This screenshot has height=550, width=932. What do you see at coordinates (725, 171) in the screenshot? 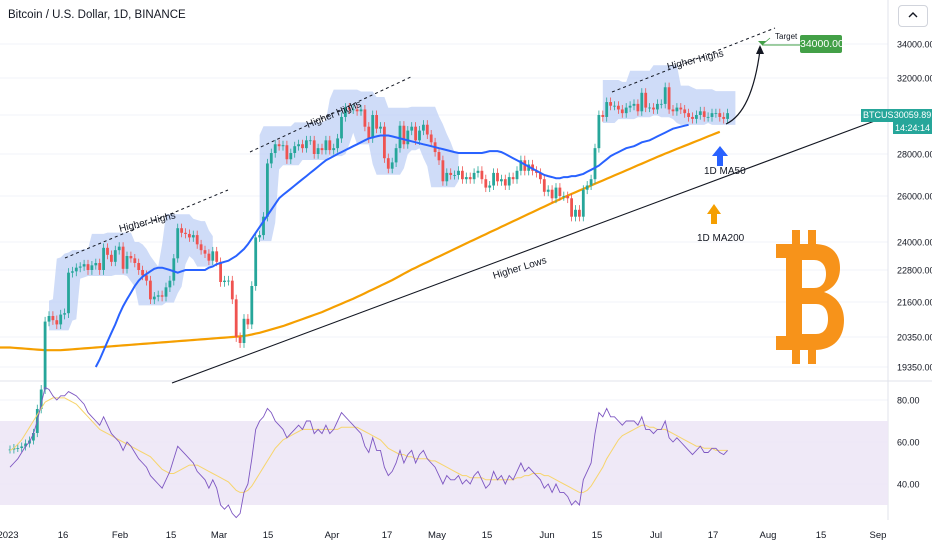
I see `ma50-label: 1D MA50` at bounding box center [725, 171].